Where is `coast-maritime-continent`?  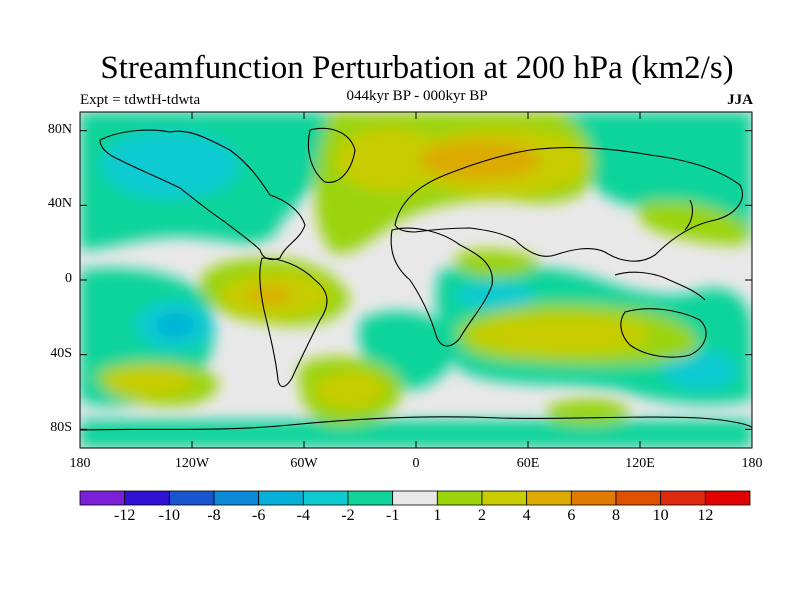 coast-maritime-continent is located at coordinates (660, 286).